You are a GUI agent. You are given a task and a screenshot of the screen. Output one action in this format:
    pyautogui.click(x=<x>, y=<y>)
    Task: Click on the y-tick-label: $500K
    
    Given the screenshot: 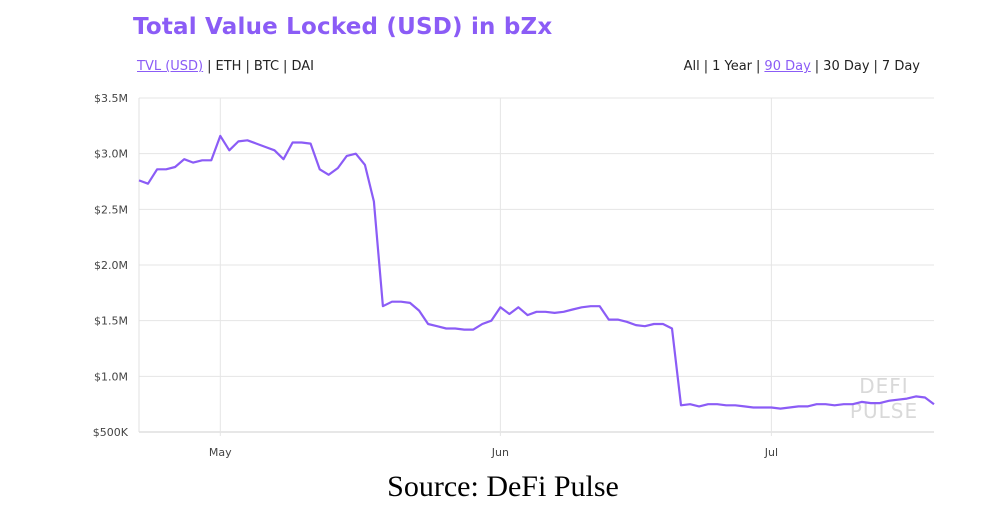 What is the action you would take?
    pyautogui.click(x=111, y=432)
    